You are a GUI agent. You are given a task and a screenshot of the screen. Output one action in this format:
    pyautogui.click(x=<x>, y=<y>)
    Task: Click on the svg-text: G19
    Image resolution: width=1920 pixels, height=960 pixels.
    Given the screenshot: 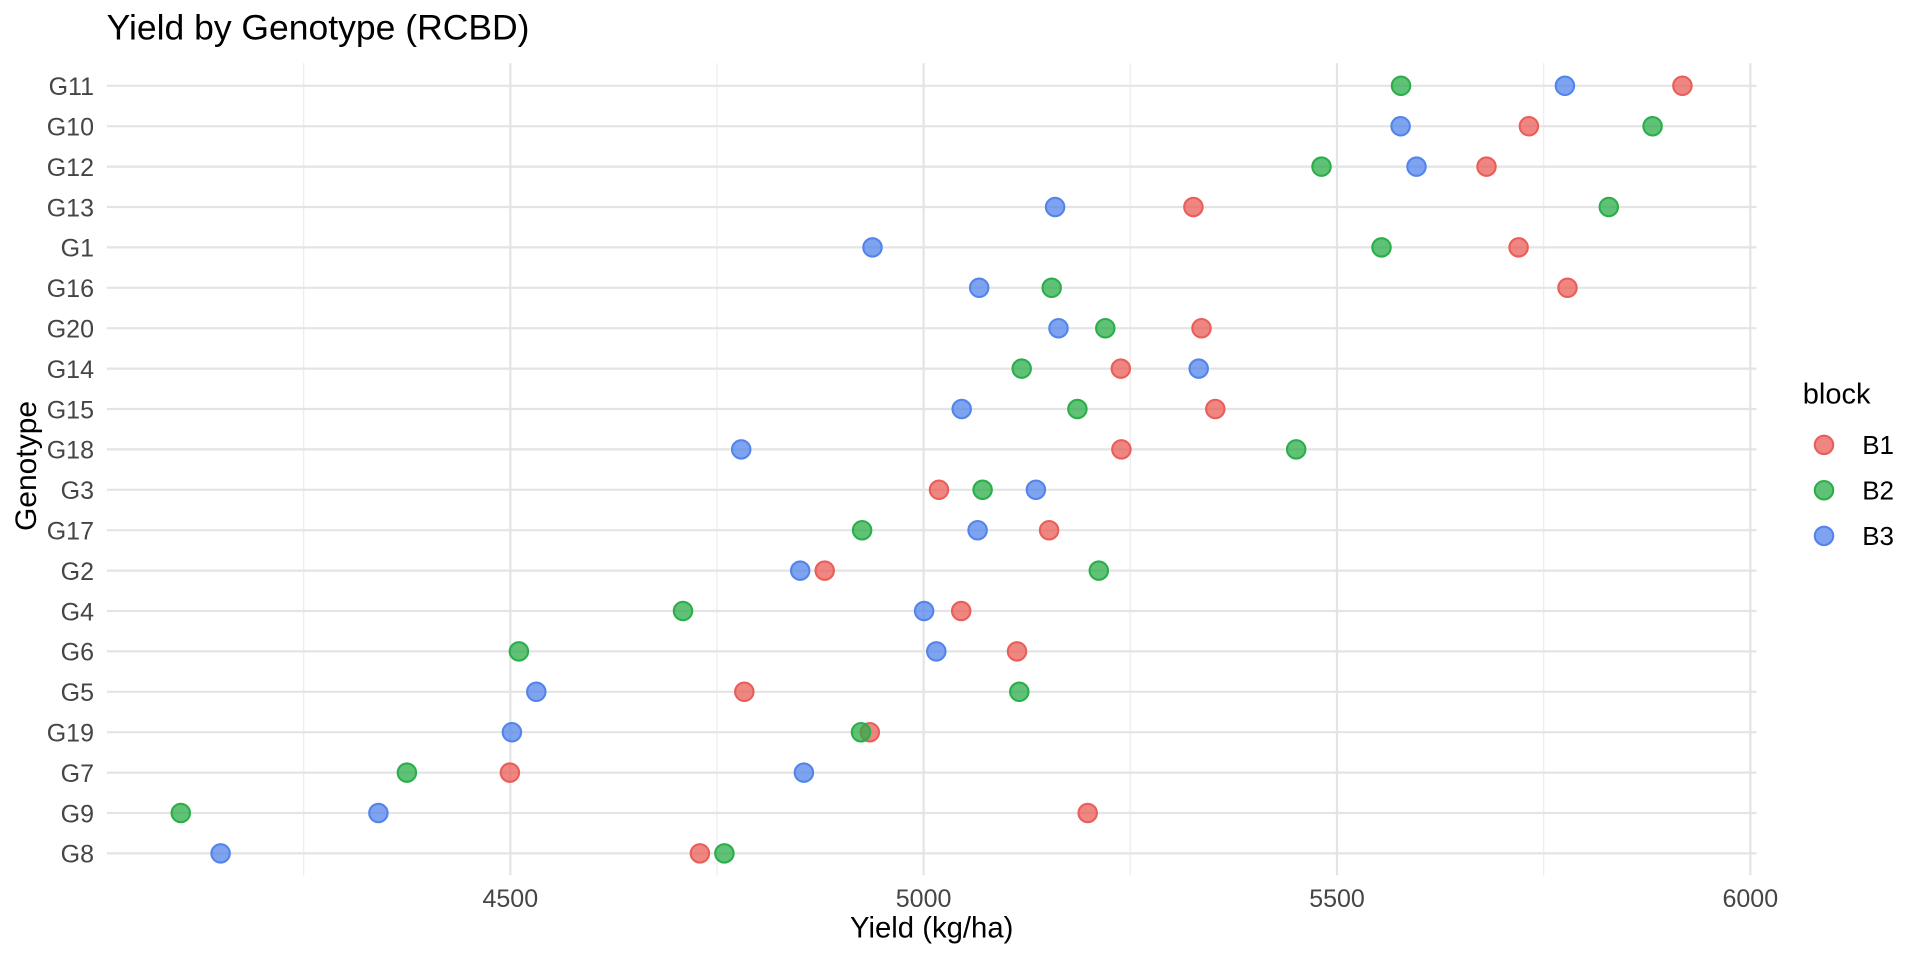 What is the action you would take?
    pyautogui.click(x=70, y=734)
    